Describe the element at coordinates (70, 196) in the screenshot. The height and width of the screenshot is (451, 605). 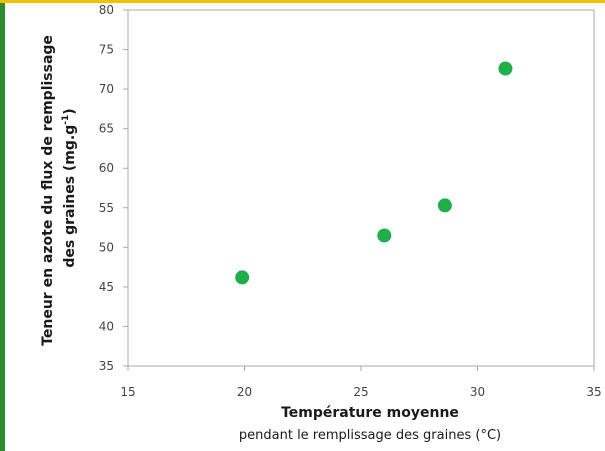
I see `y-axis-title-line2: des graines (mg.g` at that location.